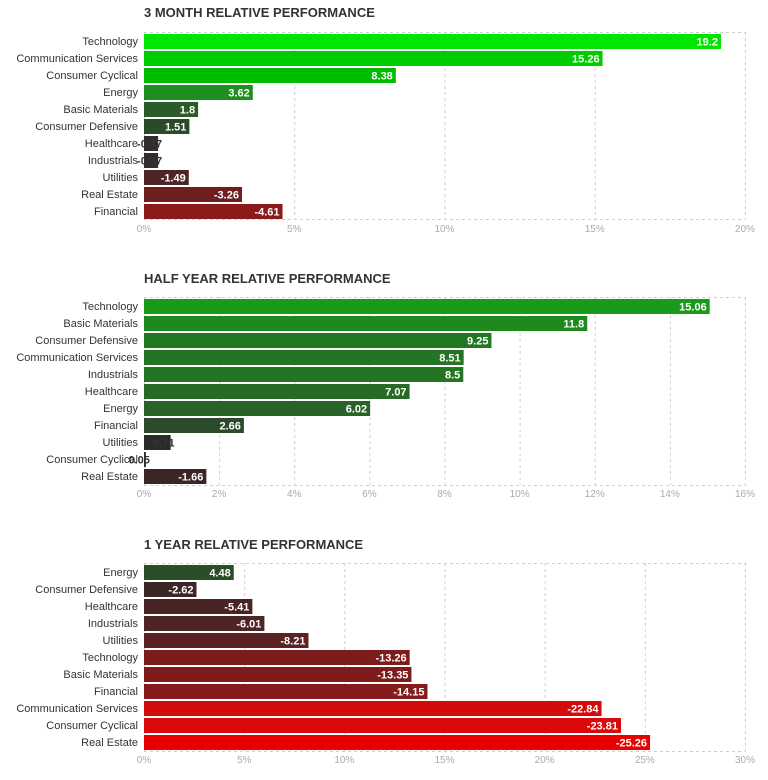 The image size is (768, 780). I want to click on value-label: 4.48, so click(219, 574).